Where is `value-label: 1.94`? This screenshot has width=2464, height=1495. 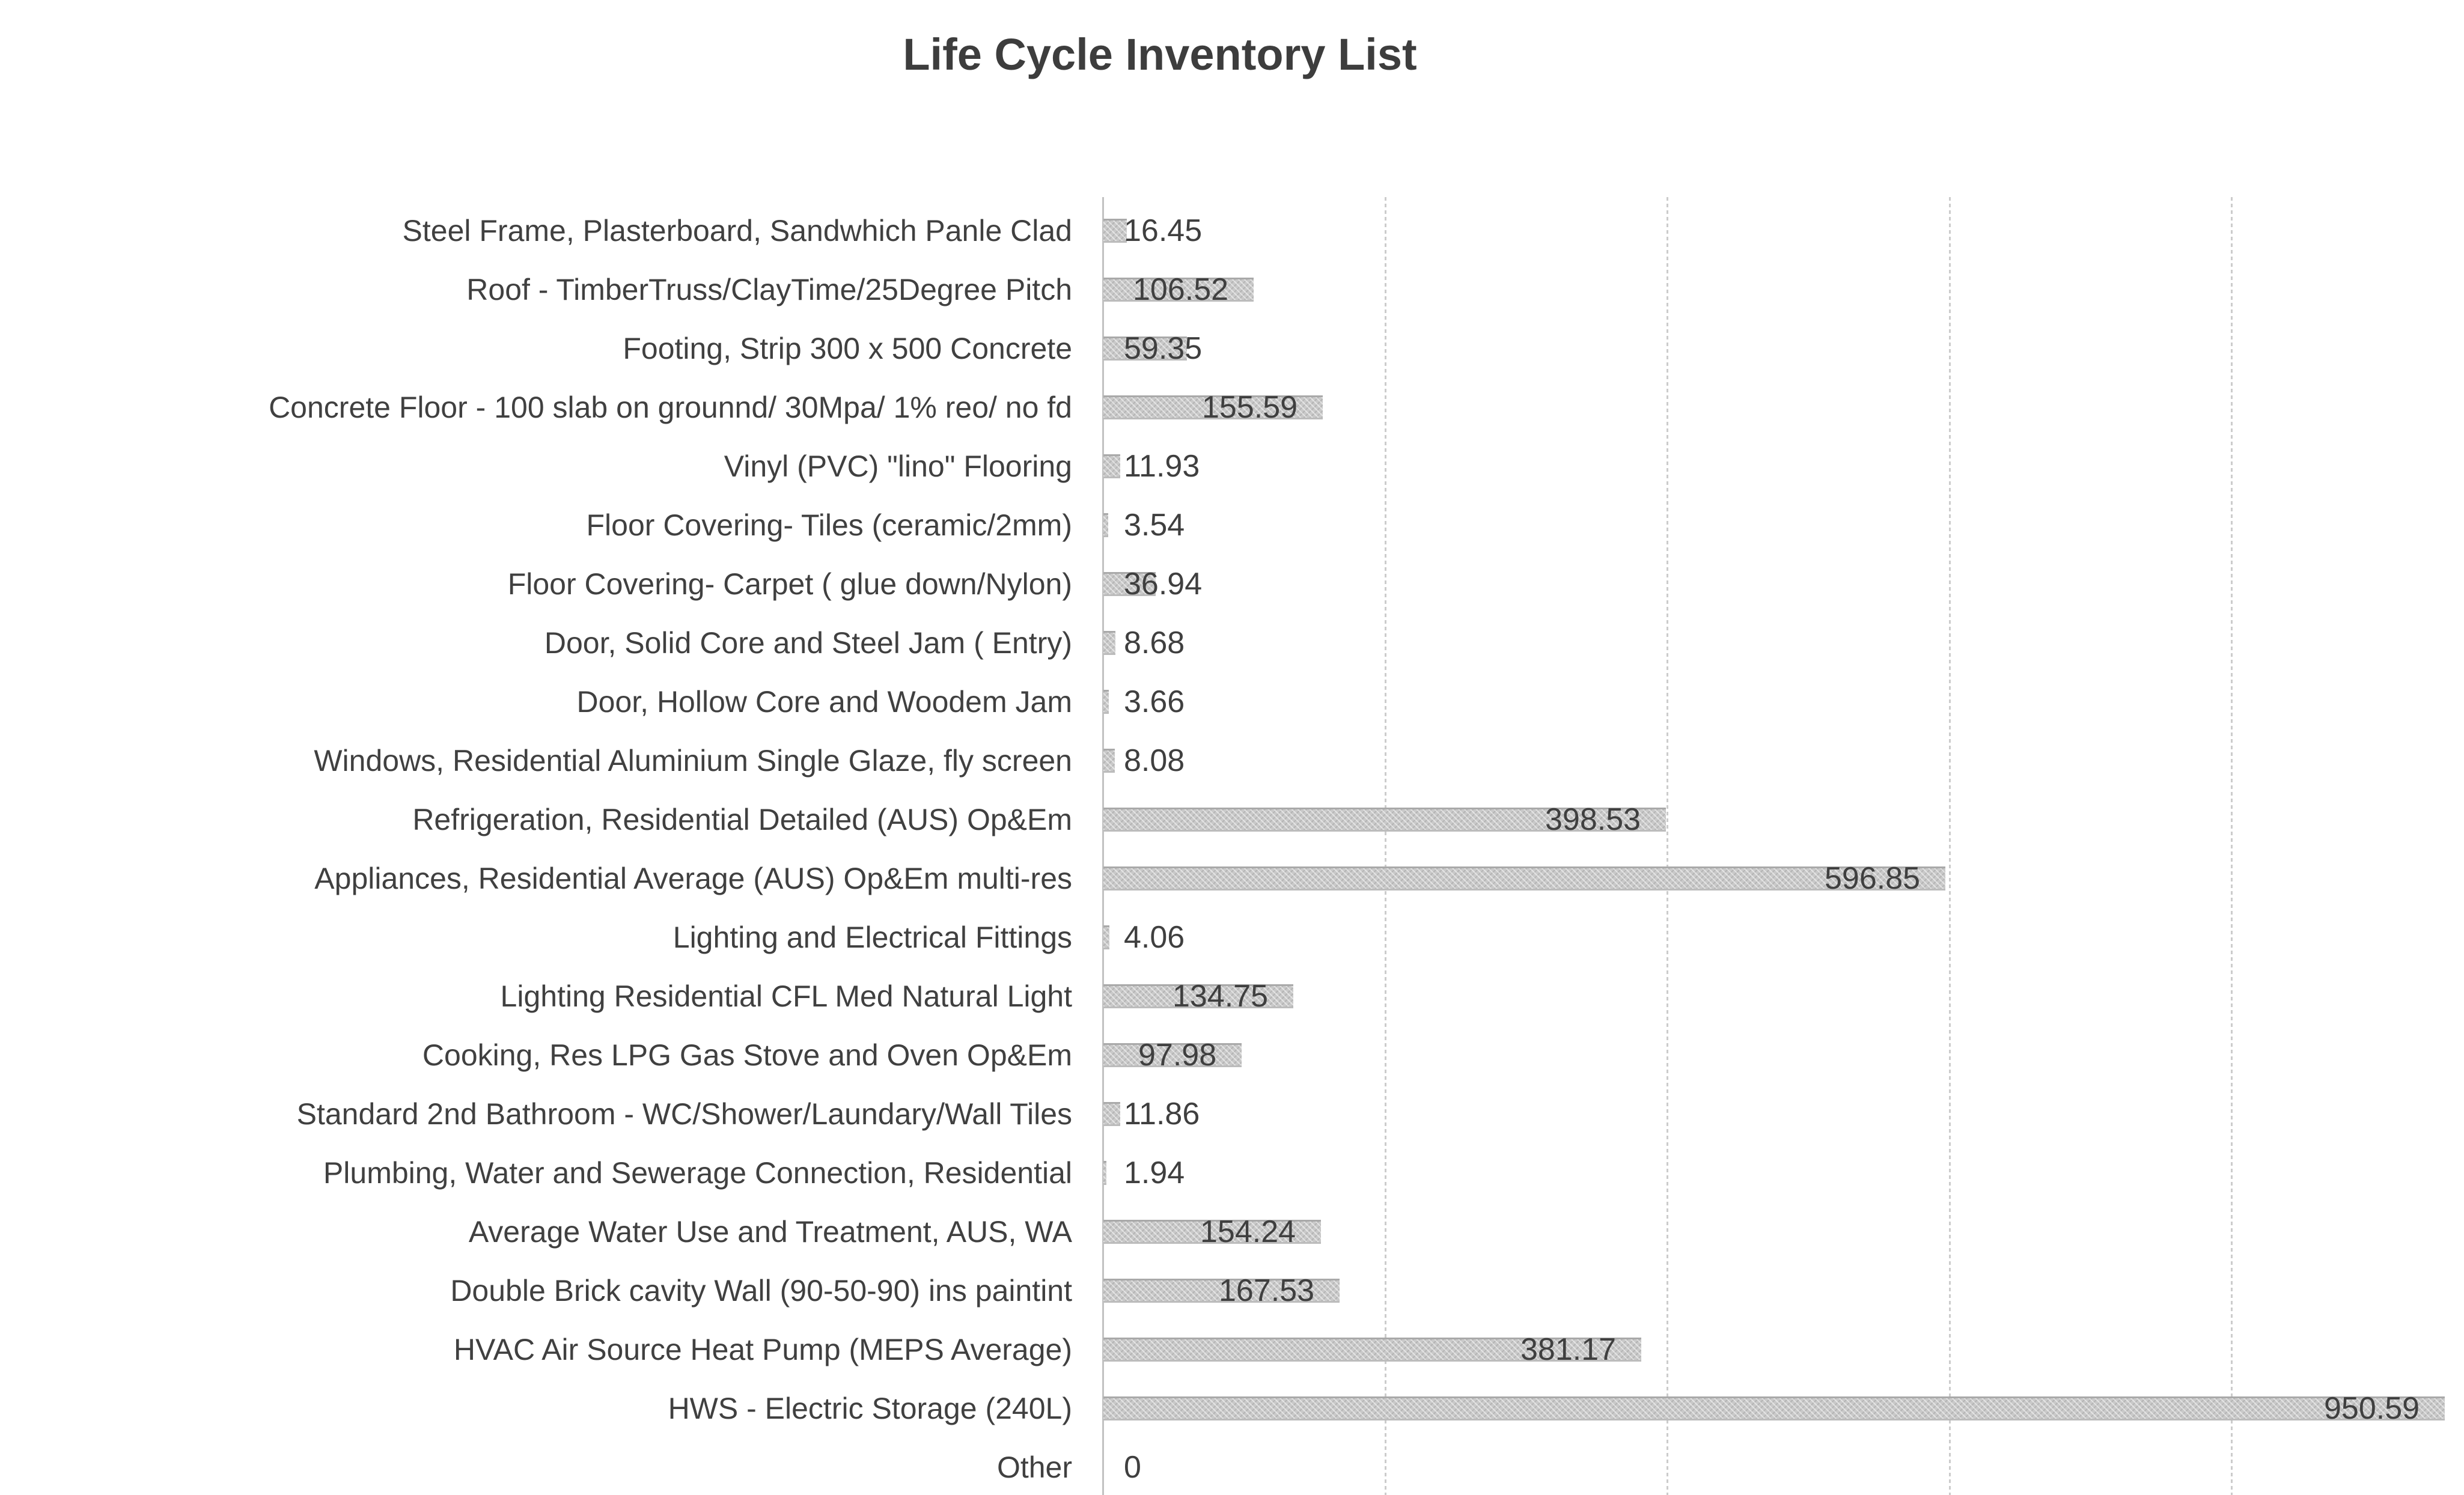 value-label: 1.94 is located at coordinates (1154, 1173).